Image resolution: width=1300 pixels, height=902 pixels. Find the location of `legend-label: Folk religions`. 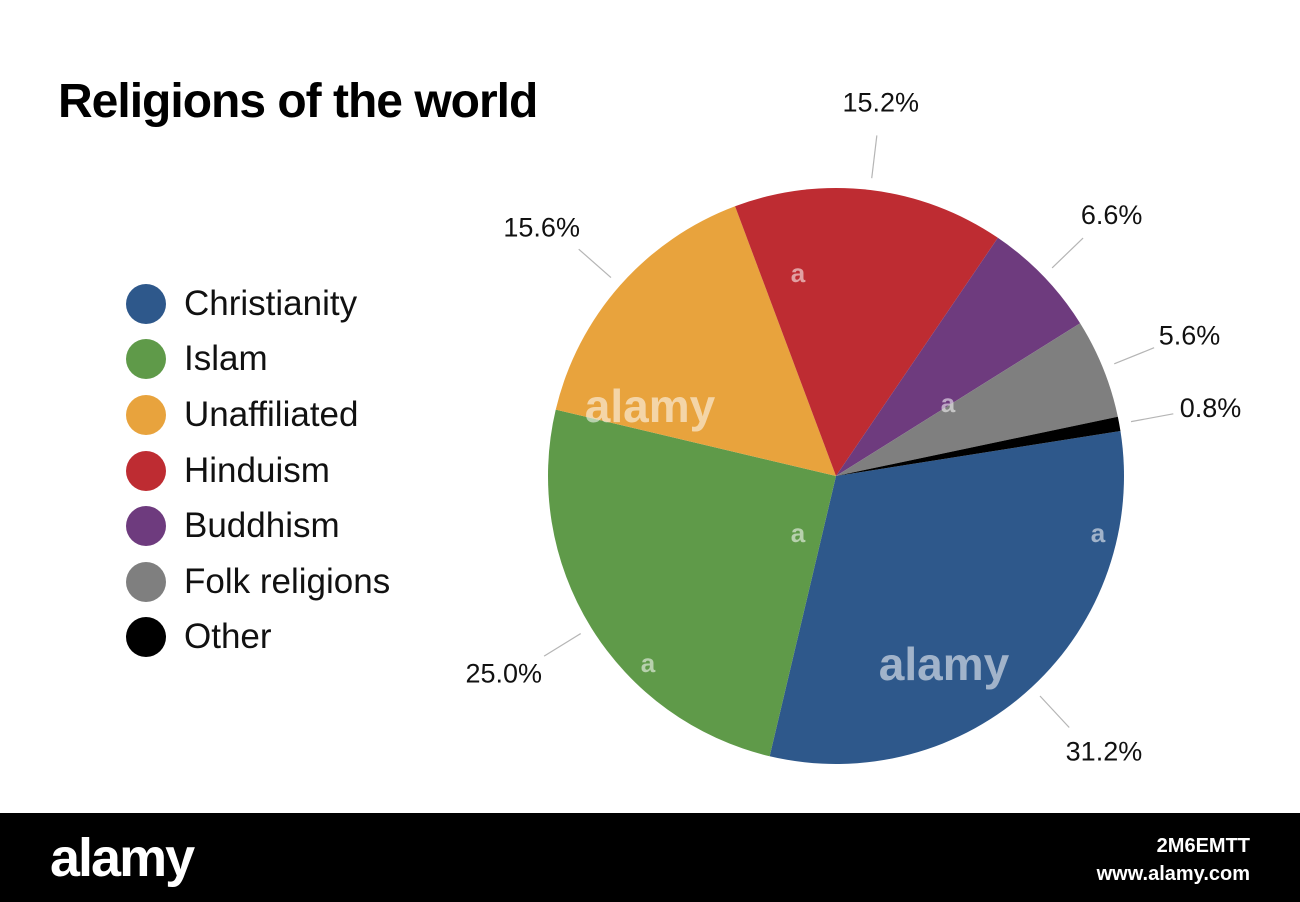

legend-label: Folk religions is located at coordinates (287, 581).